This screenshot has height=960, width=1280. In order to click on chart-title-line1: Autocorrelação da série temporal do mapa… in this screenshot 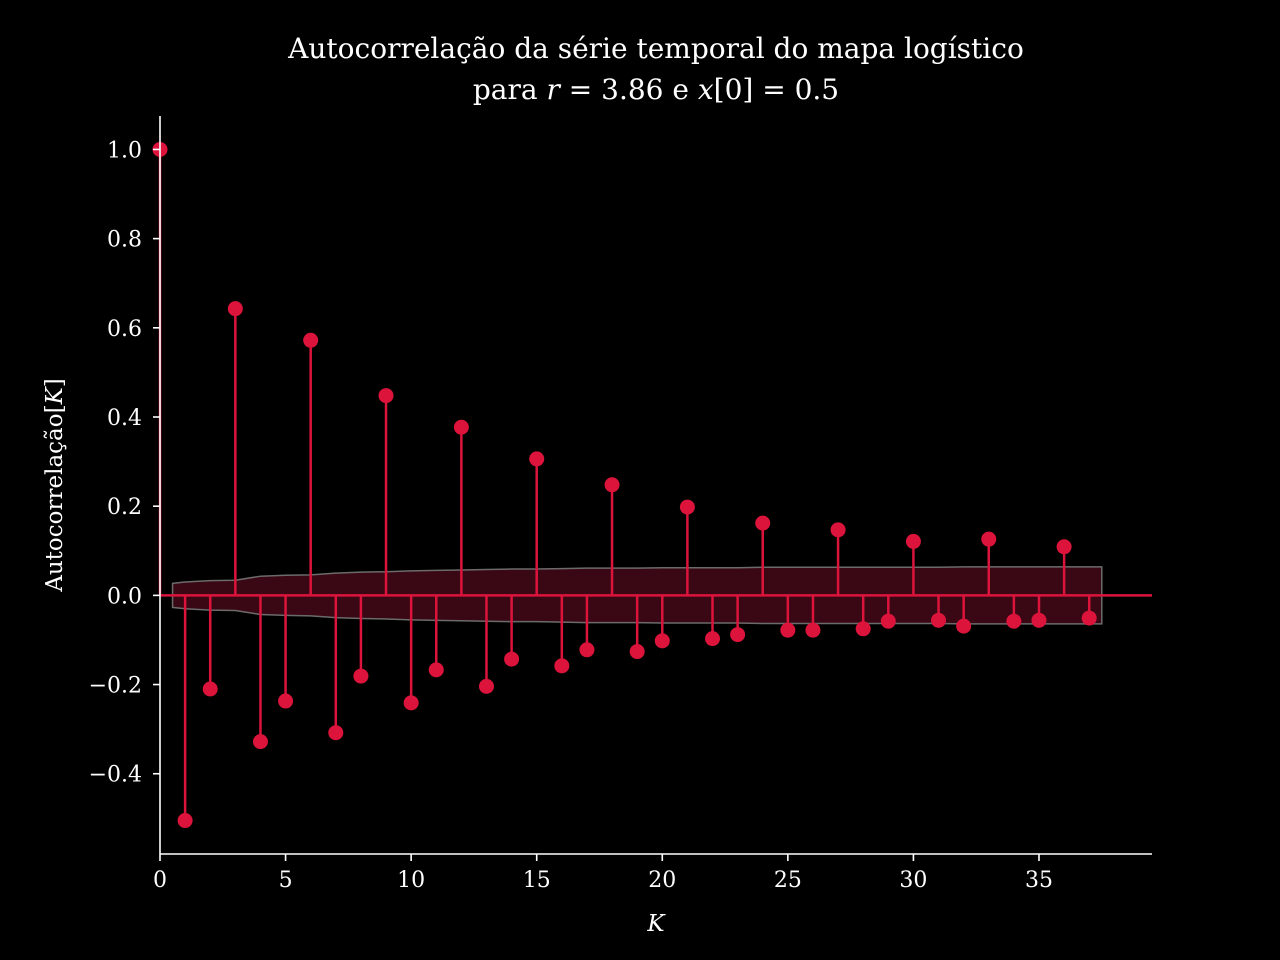, I will do `click(655, 48)`.